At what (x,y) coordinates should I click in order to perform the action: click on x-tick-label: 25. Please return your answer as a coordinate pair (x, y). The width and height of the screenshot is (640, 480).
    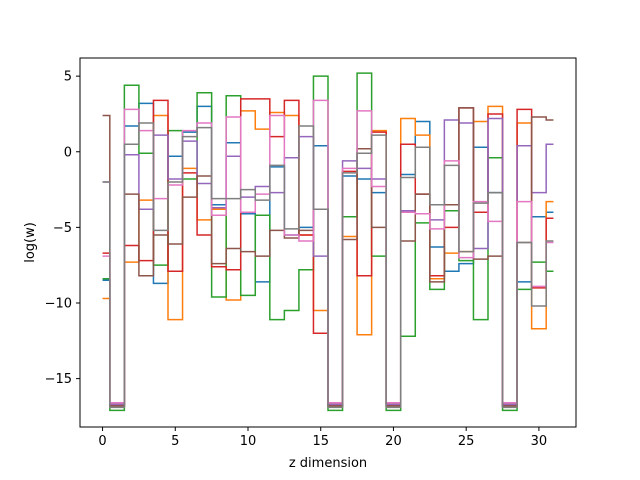
    Looking at the image, I should click on (466, 441).